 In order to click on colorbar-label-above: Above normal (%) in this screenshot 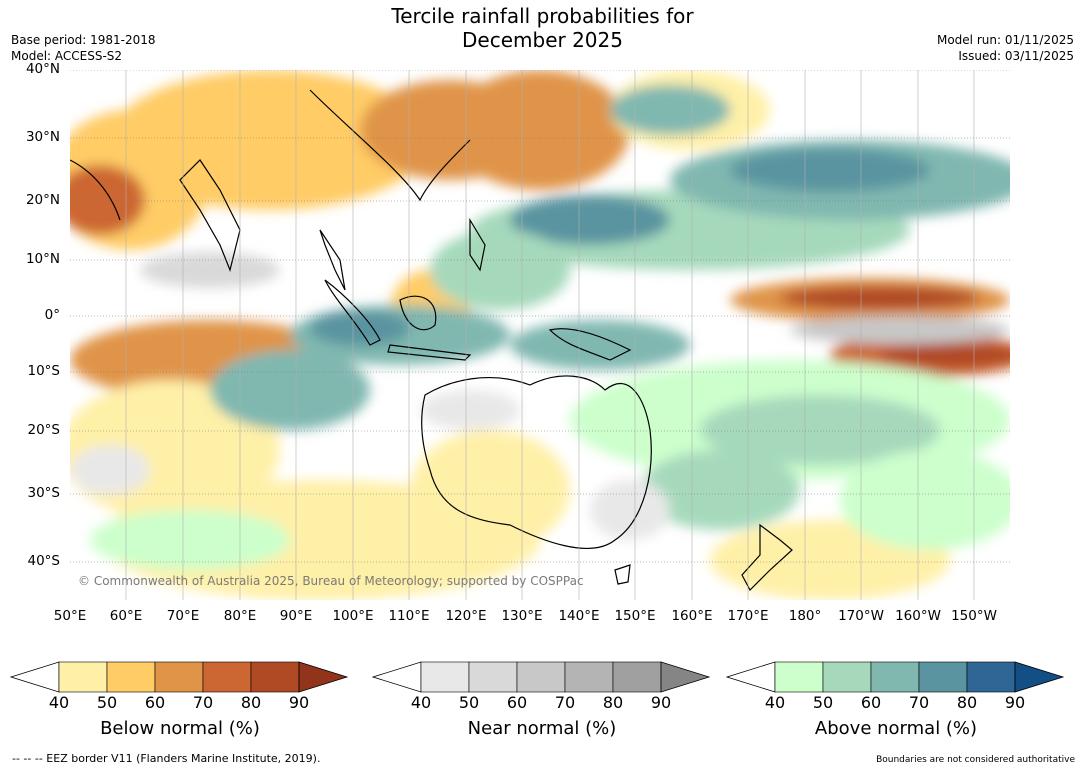, I will do `click(896, 728)`.